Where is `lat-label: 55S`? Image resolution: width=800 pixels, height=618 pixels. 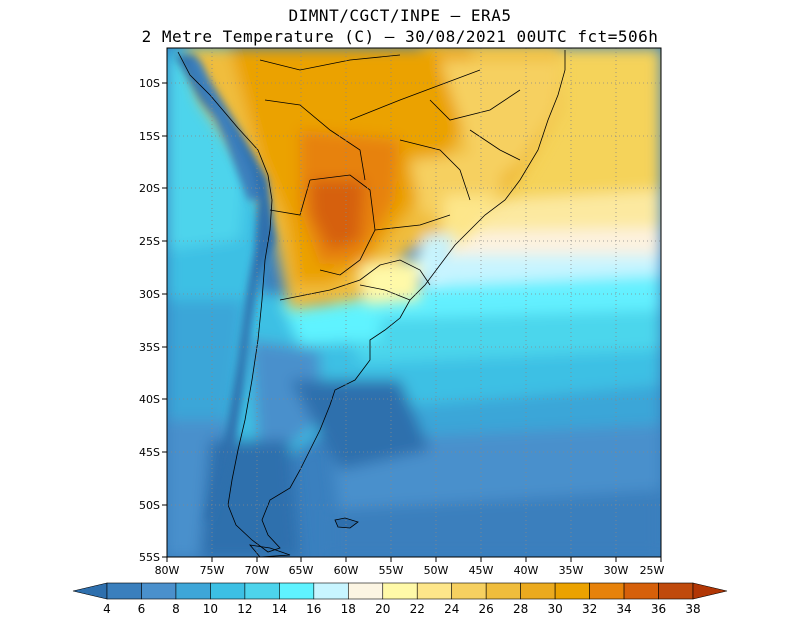
lat-label: 55S is located at coordinates (149, 557).